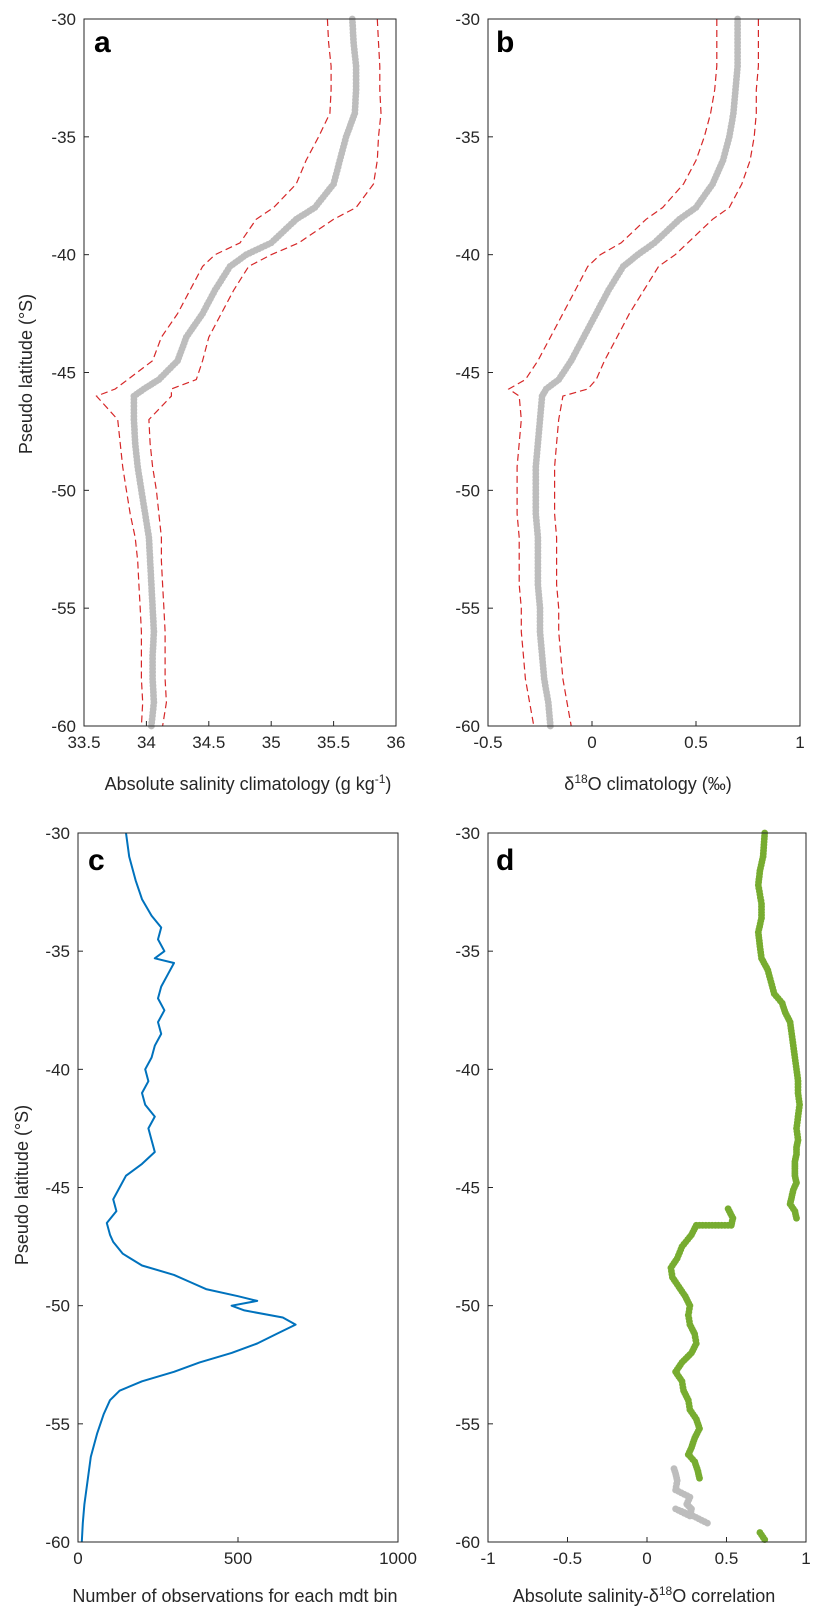 This screenshot has height=1608, width=816. Describe the element at coordinates (102, 42) in the screenshot. I see `panel-letter: a` at that location.